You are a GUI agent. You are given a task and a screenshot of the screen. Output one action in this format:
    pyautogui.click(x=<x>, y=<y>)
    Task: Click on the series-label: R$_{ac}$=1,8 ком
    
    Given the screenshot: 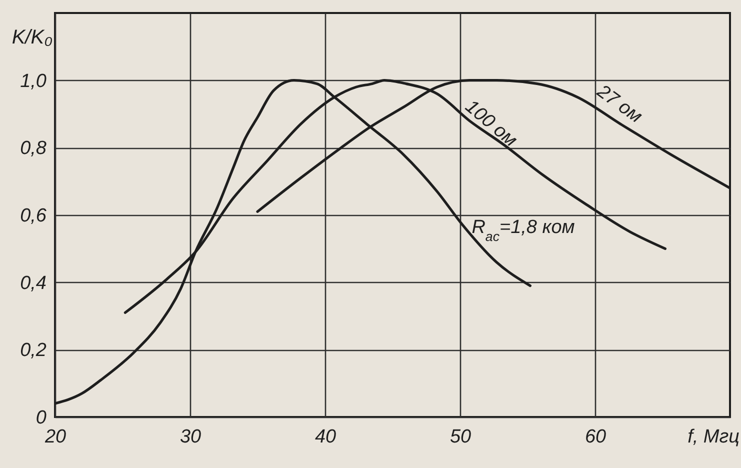 What is the action you would take?
    pyautogui.click(x=523, y=230)
    